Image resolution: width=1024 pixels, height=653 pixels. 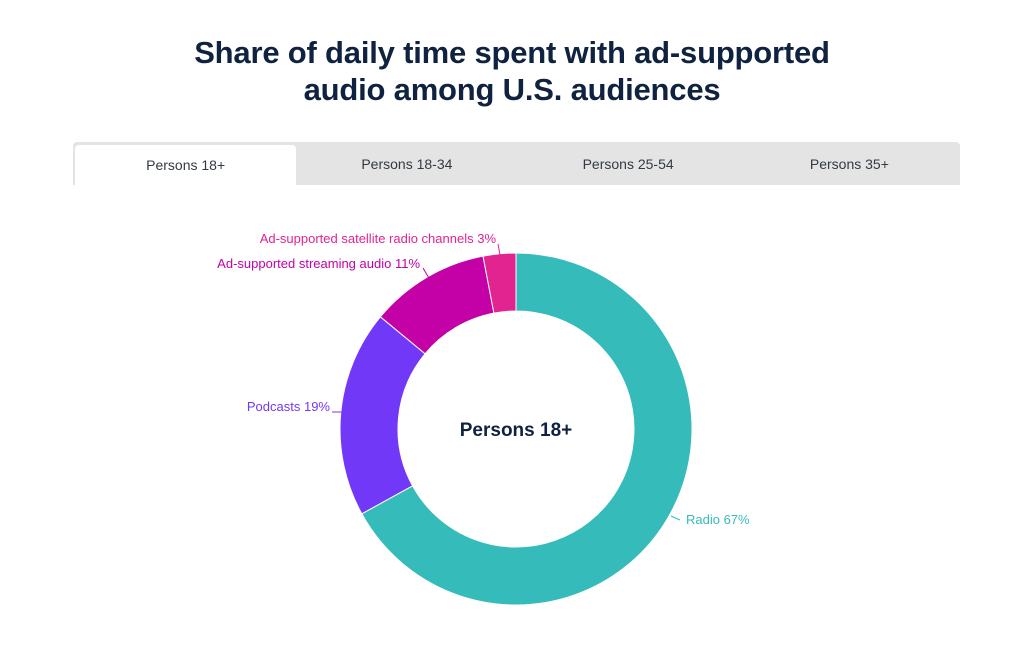 What do you see at coordinates (512, 89) in the screenshot?
I see `title-line-2: audio among U.S. audiences` at bounding box center [512, 89].